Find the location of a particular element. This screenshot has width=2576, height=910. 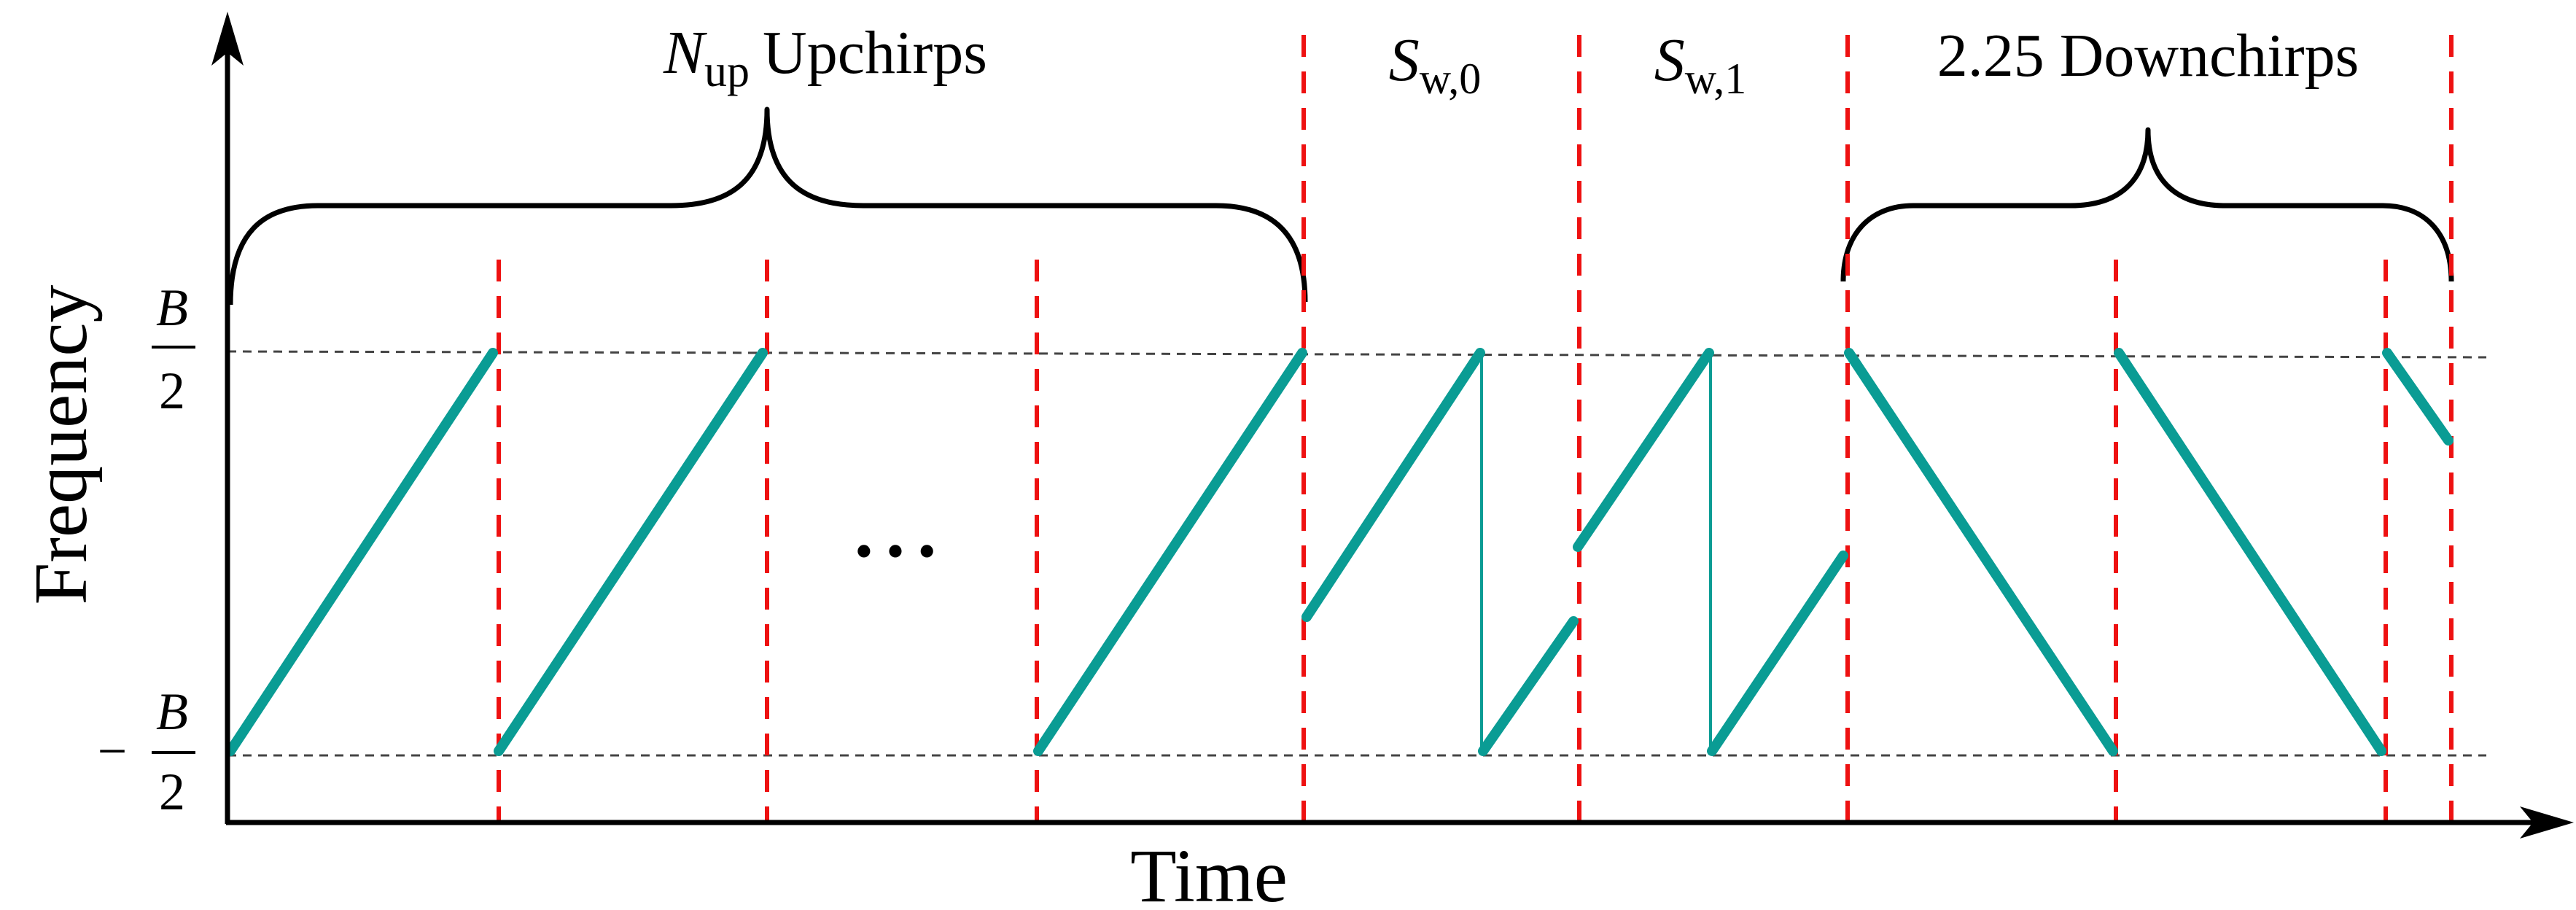

y-tick-top-numerator: B is located at coordinates (172, 308).